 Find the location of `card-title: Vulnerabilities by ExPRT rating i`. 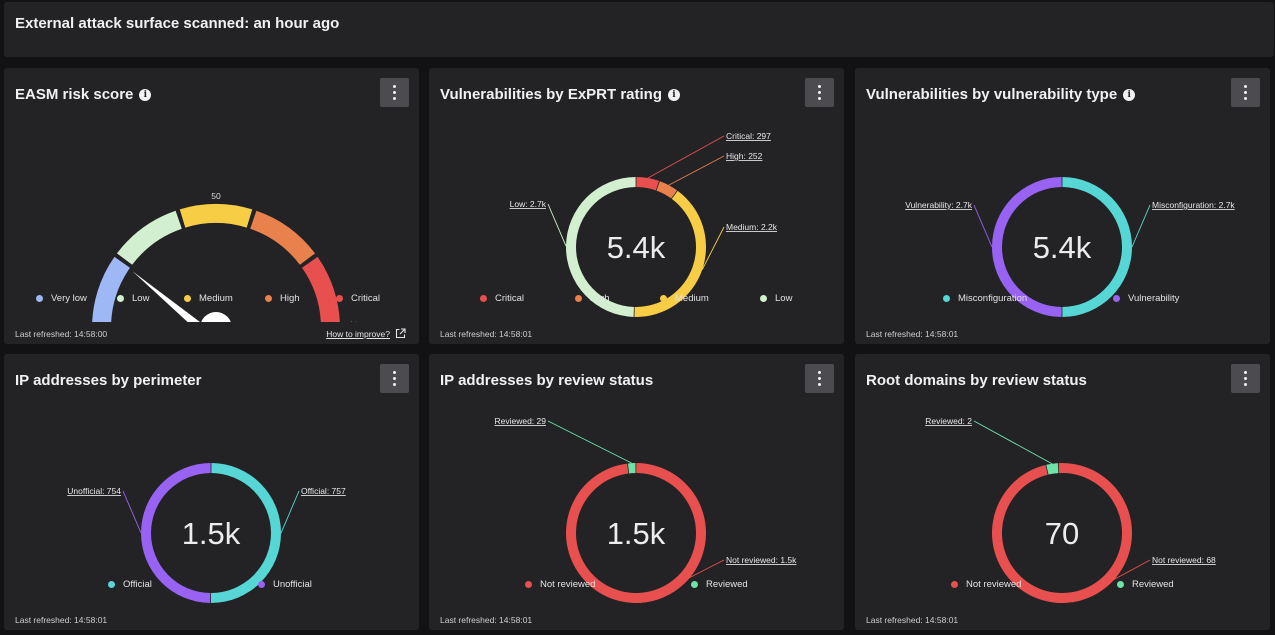

card-title: Vulnerabilities by ExPRT rating i is located at coordinates (560, 94).